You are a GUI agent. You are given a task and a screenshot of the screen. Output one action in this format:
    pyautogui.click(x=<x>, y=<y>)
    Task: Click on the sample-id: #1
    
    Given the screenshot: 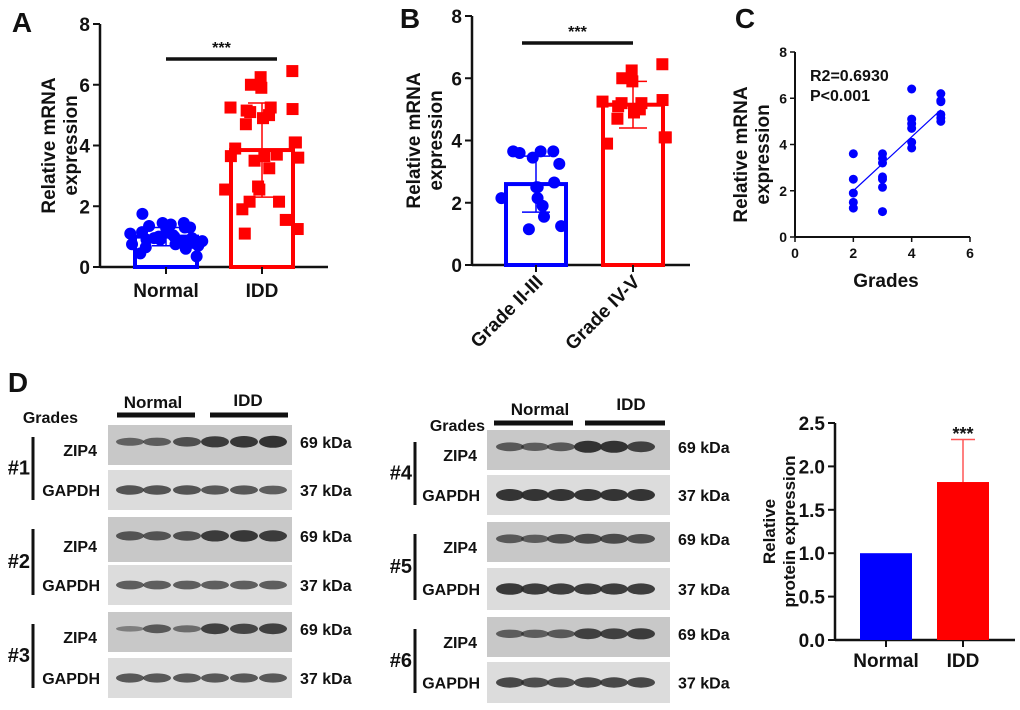 What is the action you would take?
    pyautogui.click(x=19, y=469)
    